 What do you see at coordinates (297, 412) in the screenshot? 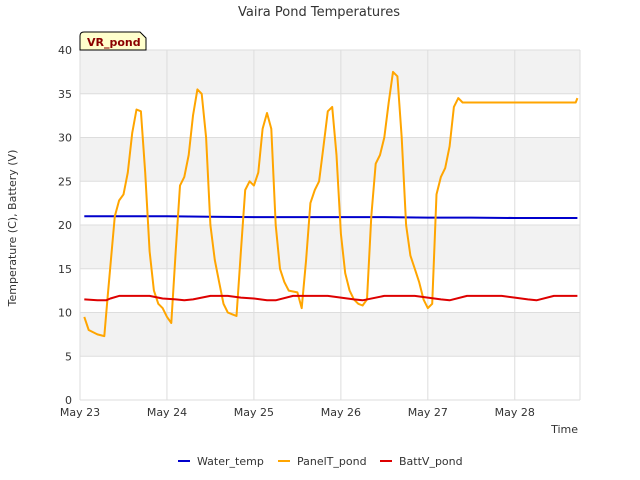
I see `x-axis-ticks: May 23 May 24 May 25 May 26 May 27 May 28` at bounding box center [297, 412].